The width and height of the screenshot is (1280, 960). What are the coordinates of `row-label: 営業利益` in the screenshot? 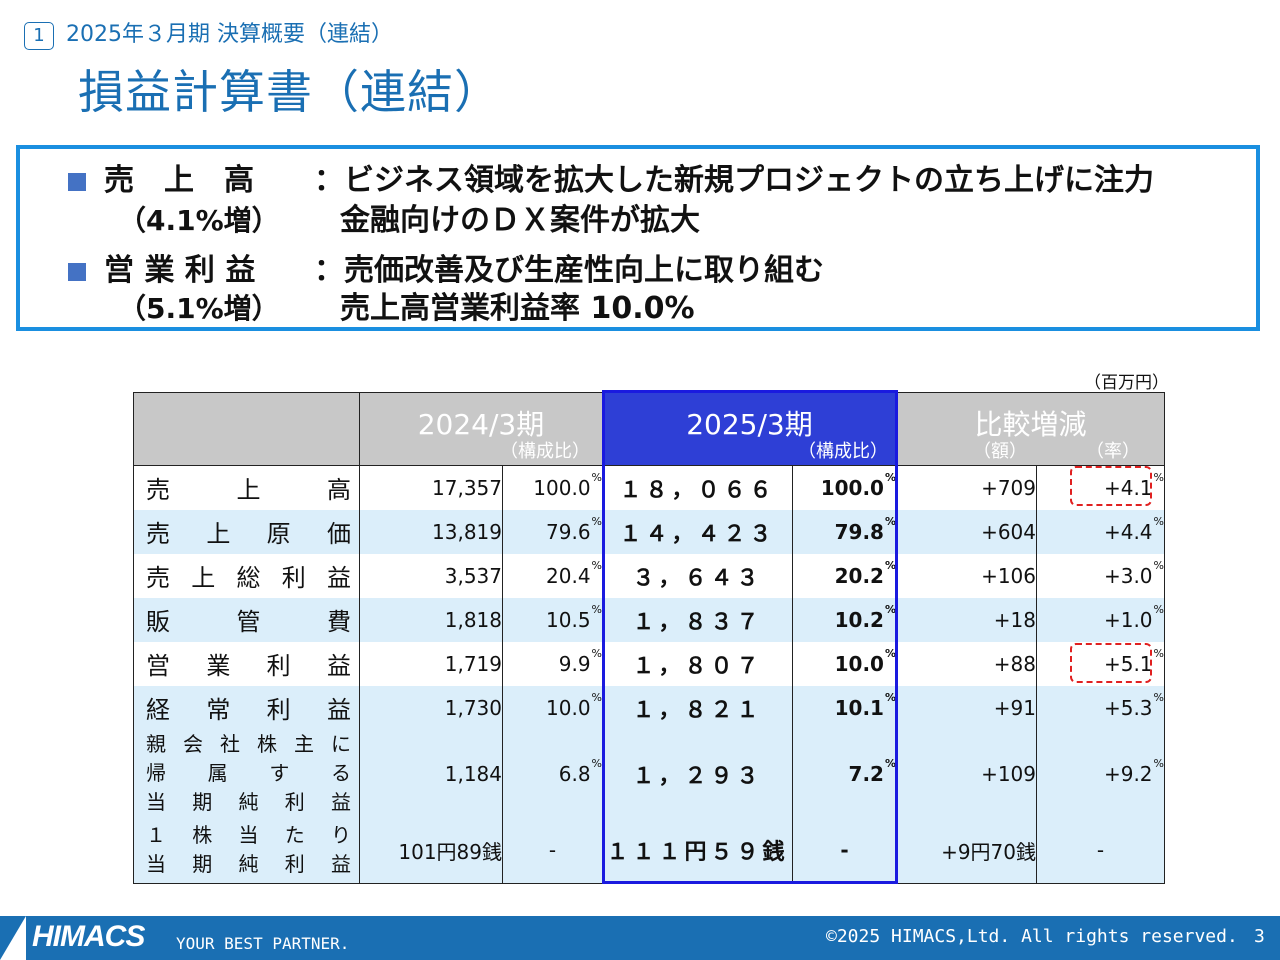 It's located at (246, 663).